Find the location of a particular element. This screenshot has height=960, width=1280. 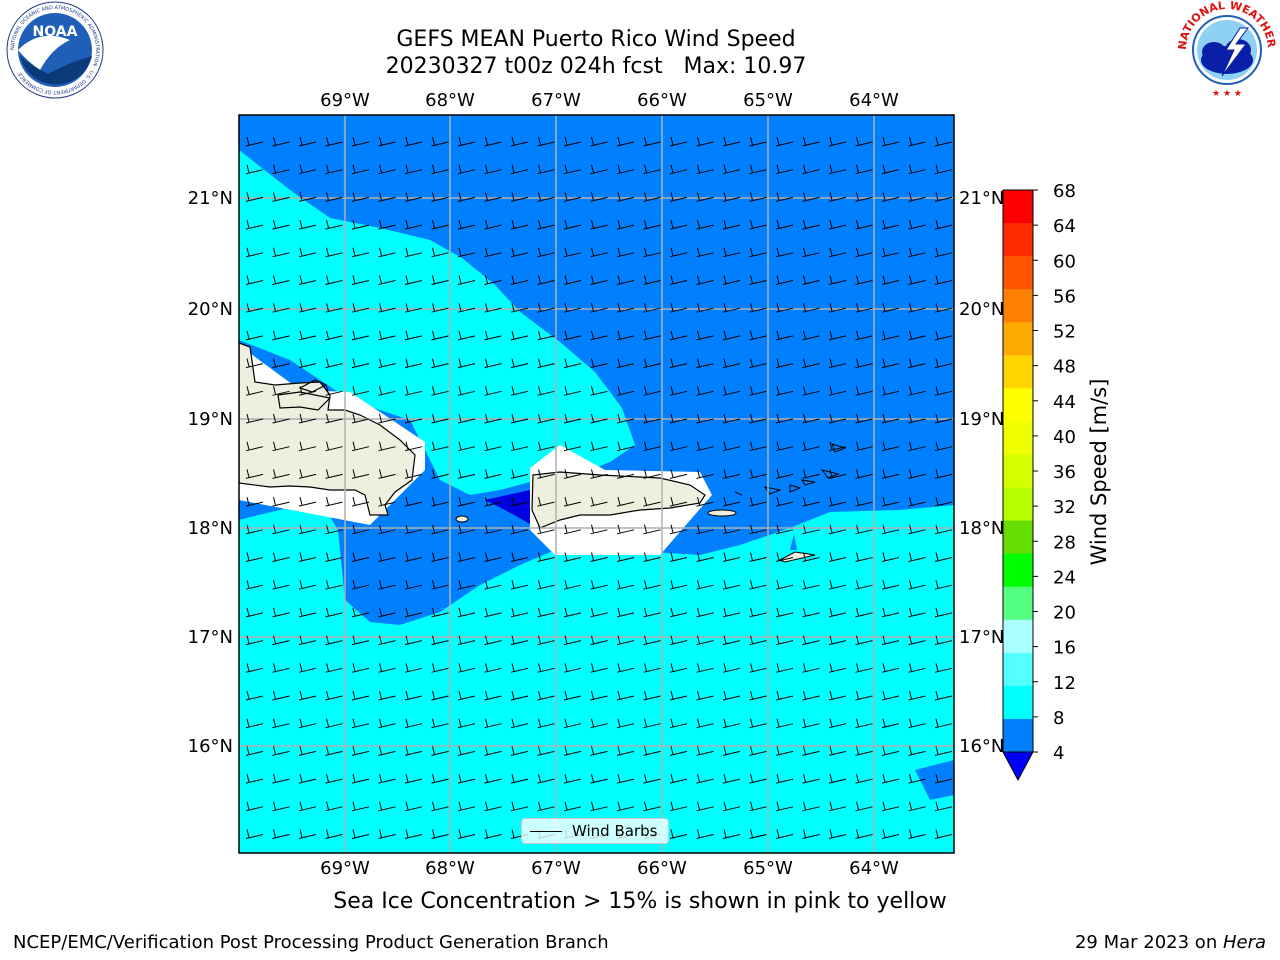

lon-label-top: 67°W is located at coordinates (556, 100).